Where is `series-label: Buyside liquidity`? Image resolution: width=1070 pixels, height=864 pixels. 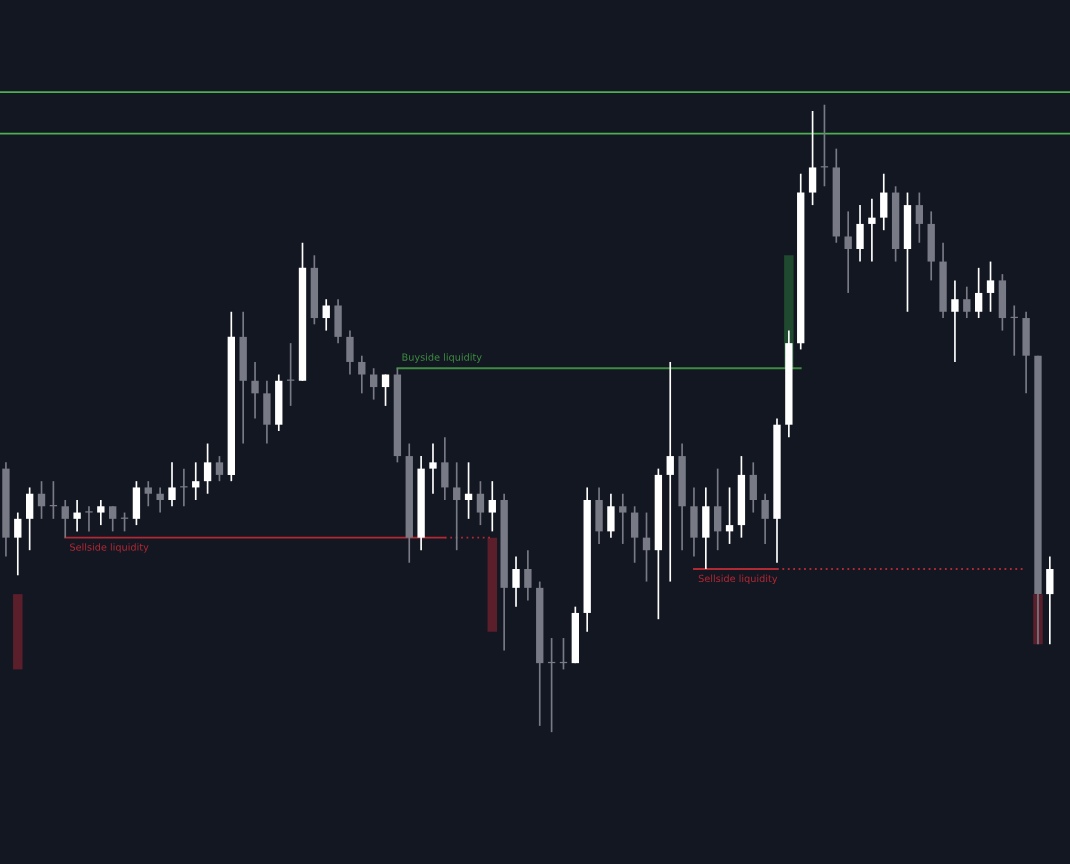
series-label: Buyside liquidity is located at coordinates (442, 358).